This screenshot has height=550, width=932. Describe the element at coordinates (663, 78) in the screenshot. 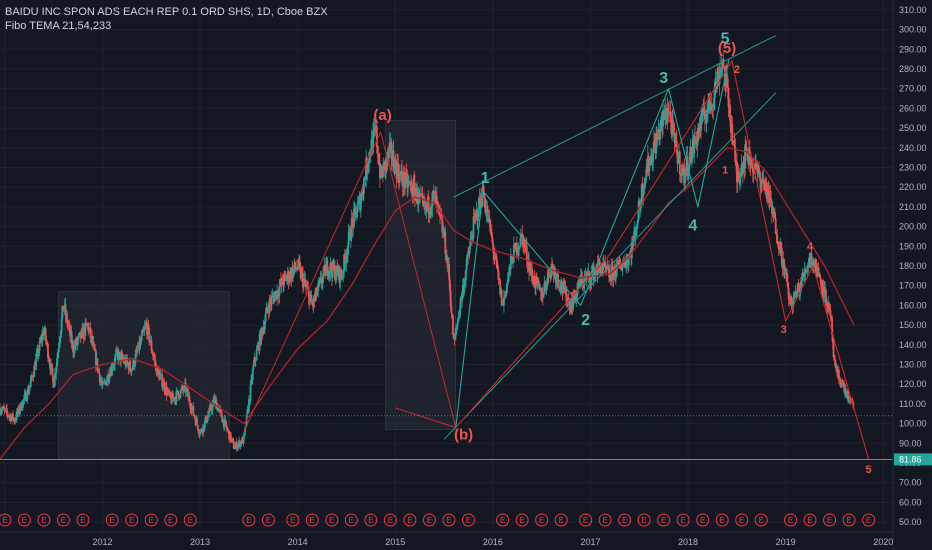

I see `wave-label: 3` at that location.